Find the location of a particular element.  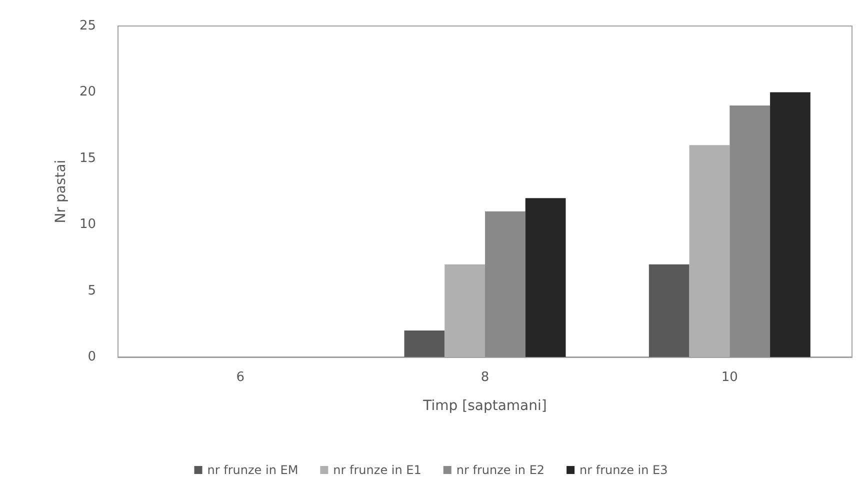

x-tick-label: 10 is located at coordinates (729, 377).